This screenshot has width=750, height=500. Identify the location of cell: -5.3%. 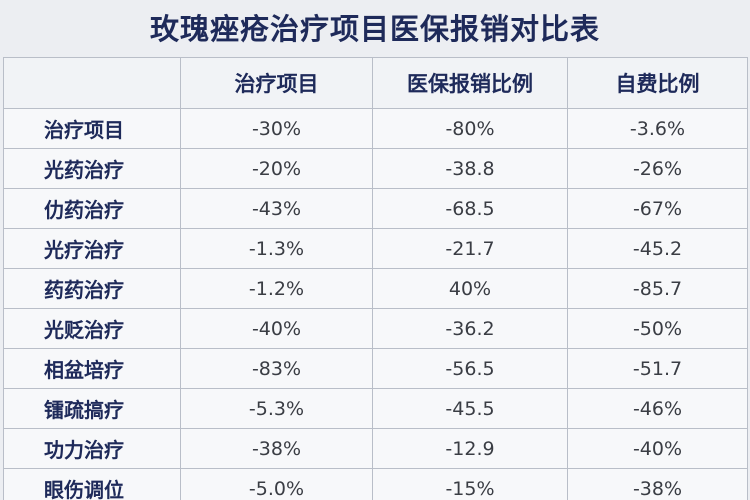
(276, 408).